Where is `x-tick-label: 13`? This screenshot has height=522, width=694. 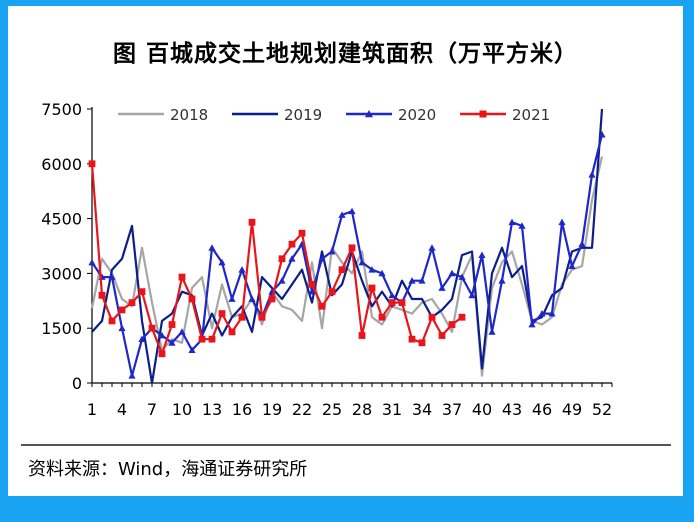
x-tick-label: 13 is located at coordinates (212, 409).